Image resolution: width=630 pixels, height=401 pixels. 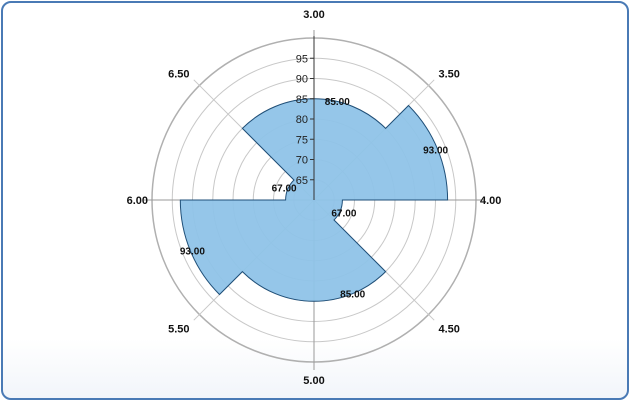 I want to click on axis-layer: 65 70 75 80 85 90 95, so click(x=305, y=118).